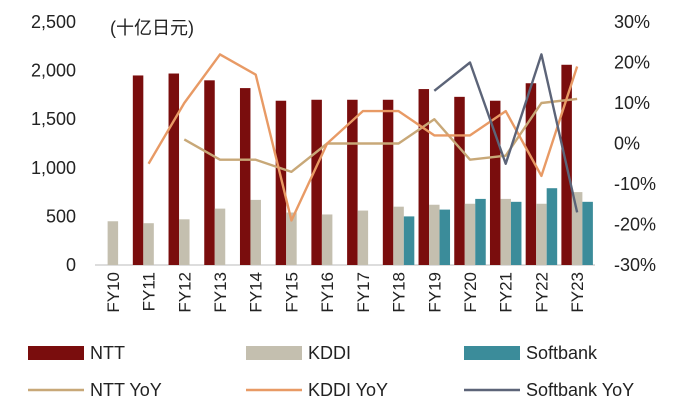 This screenshot has height=406, width=675. What do you see at coordinates (635, 184) in the screenshot?
I see `y-right-tick-label: -10%` at bounding box center [635, 184].